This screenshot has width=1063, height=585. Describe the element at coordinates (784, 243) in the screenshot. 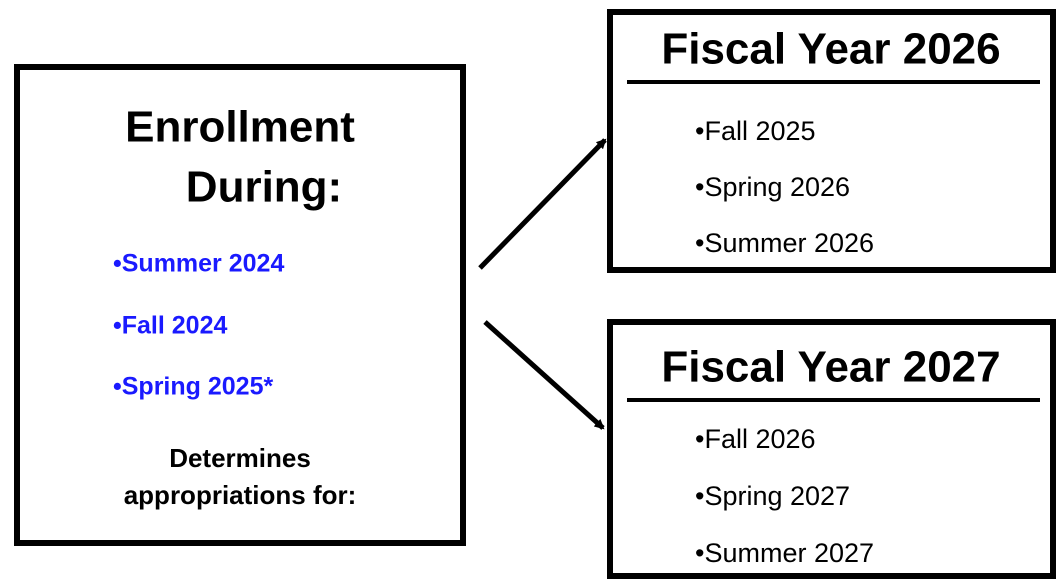

I see `term: •Summer 2026` at that location.